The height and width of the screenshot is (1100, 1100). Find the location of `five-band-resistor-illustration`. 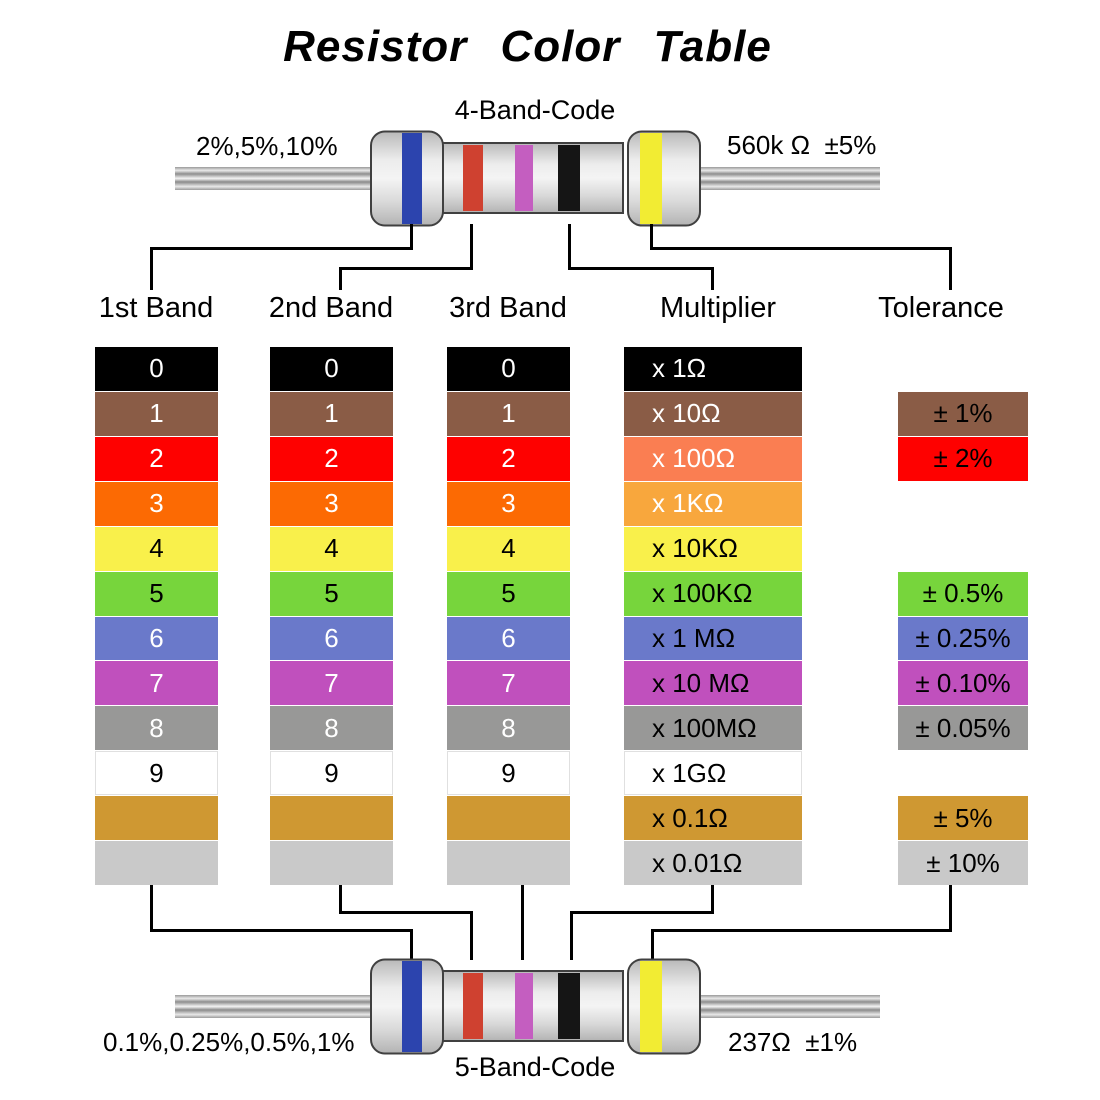

five-band-resistor-illustration is located at coordinates (527, 1006).